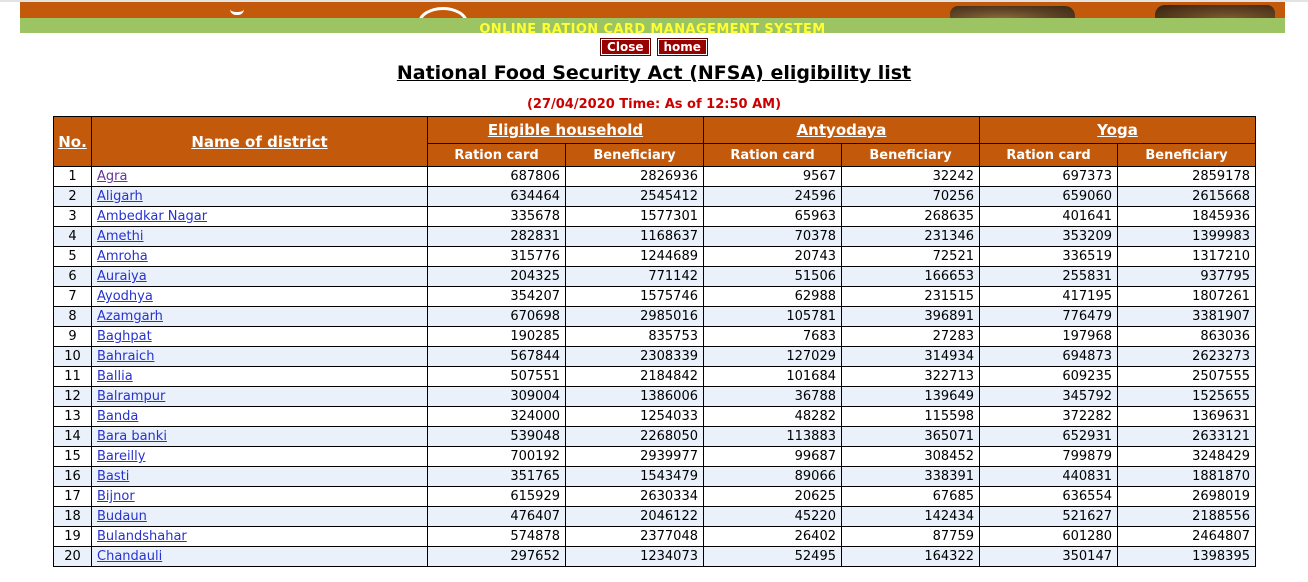 The width and height of the screenshot is (1308, 582). I want to click on district-cell: Basti, so click(259, 476).